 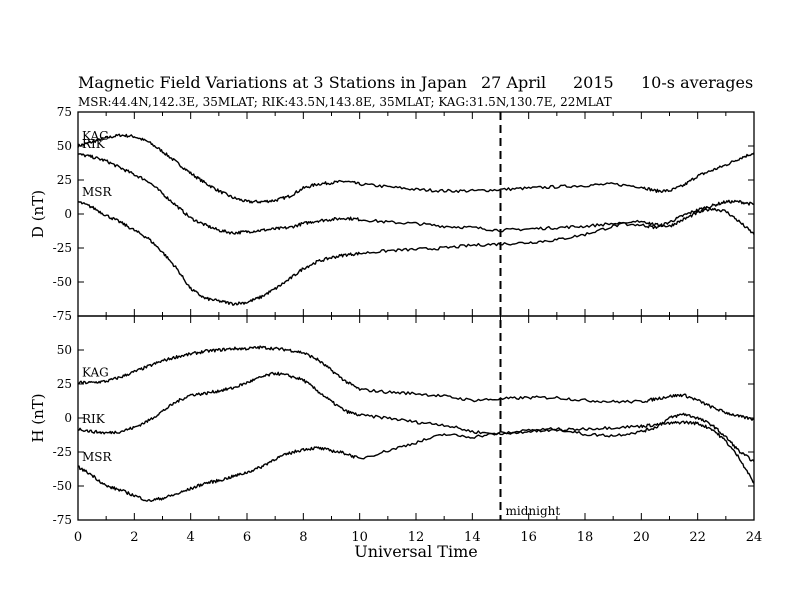 I want to click on x-axis-title: Universal Time, so click(x=415, y=551).